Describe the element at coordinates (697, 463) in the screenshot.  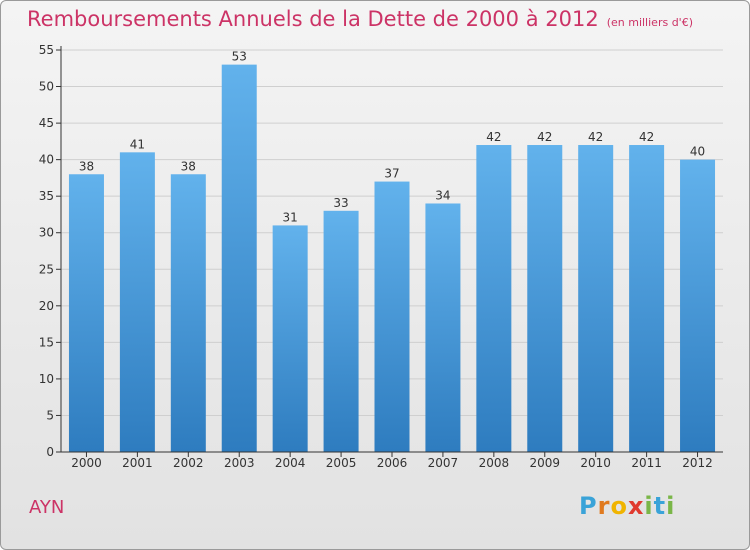
I see `x-tick-label: 2012` at that location.